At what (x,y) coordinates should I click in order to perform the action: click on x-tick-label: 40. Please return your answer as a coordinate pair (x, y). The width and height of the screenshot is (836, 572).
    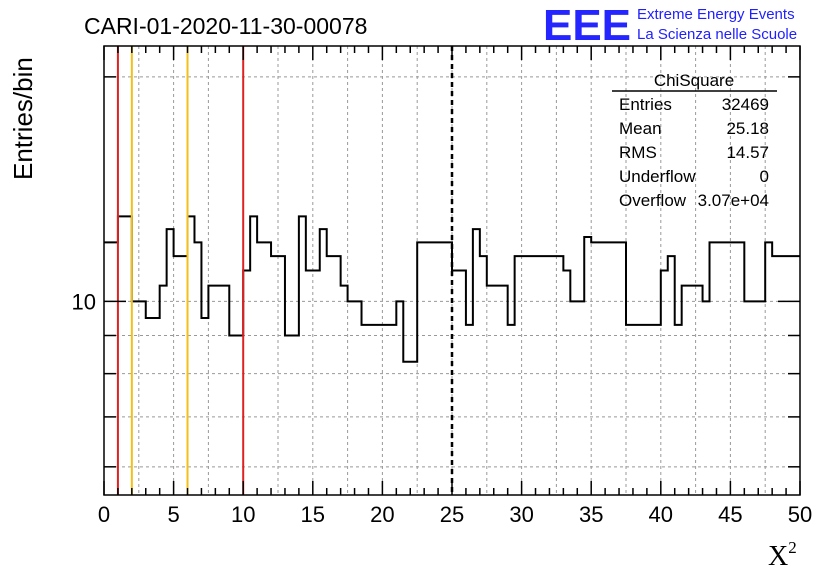
    Looking at the image, I should click on (661, 514).